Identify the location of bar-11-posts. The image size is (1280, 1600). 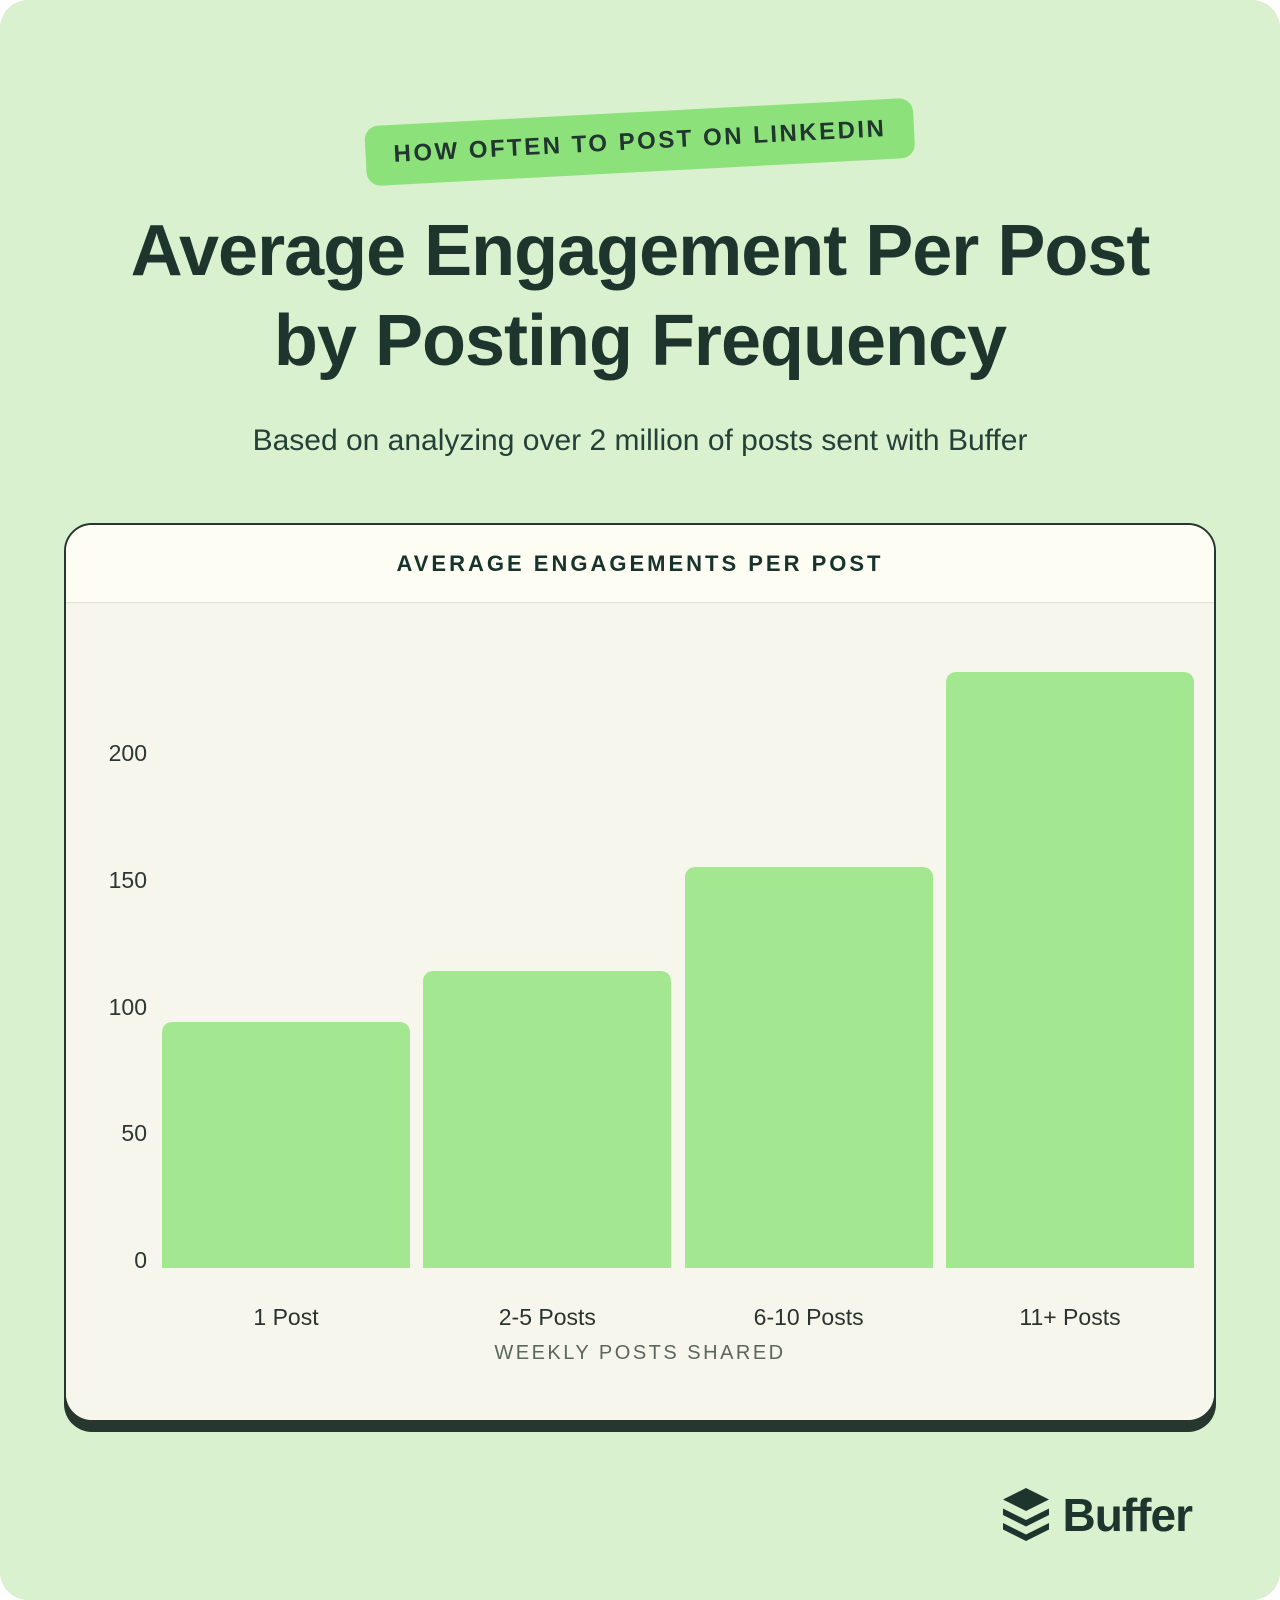
(1069, 969).